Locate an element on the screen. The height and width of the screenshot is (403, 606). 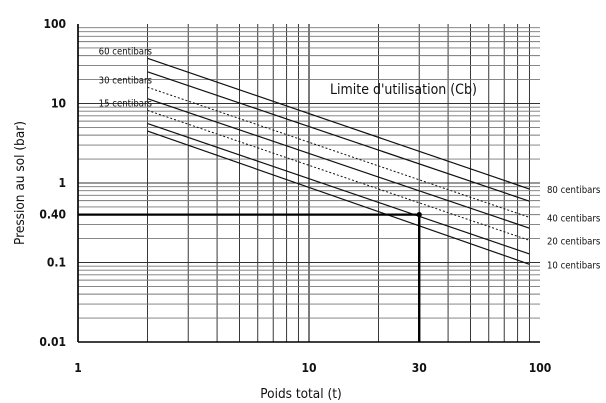
y-tick-label: 10 is located at coordinates (58, 104).